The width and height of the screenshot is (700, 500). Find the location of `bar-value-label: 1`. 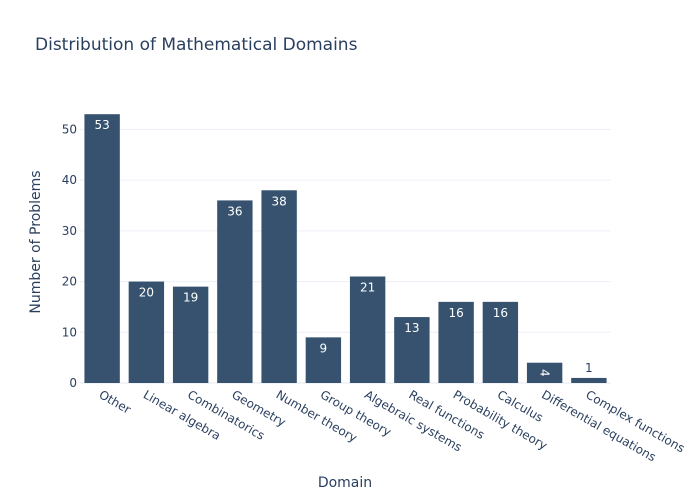

bar-value-label: 1 is located at coordinates (589, 368).